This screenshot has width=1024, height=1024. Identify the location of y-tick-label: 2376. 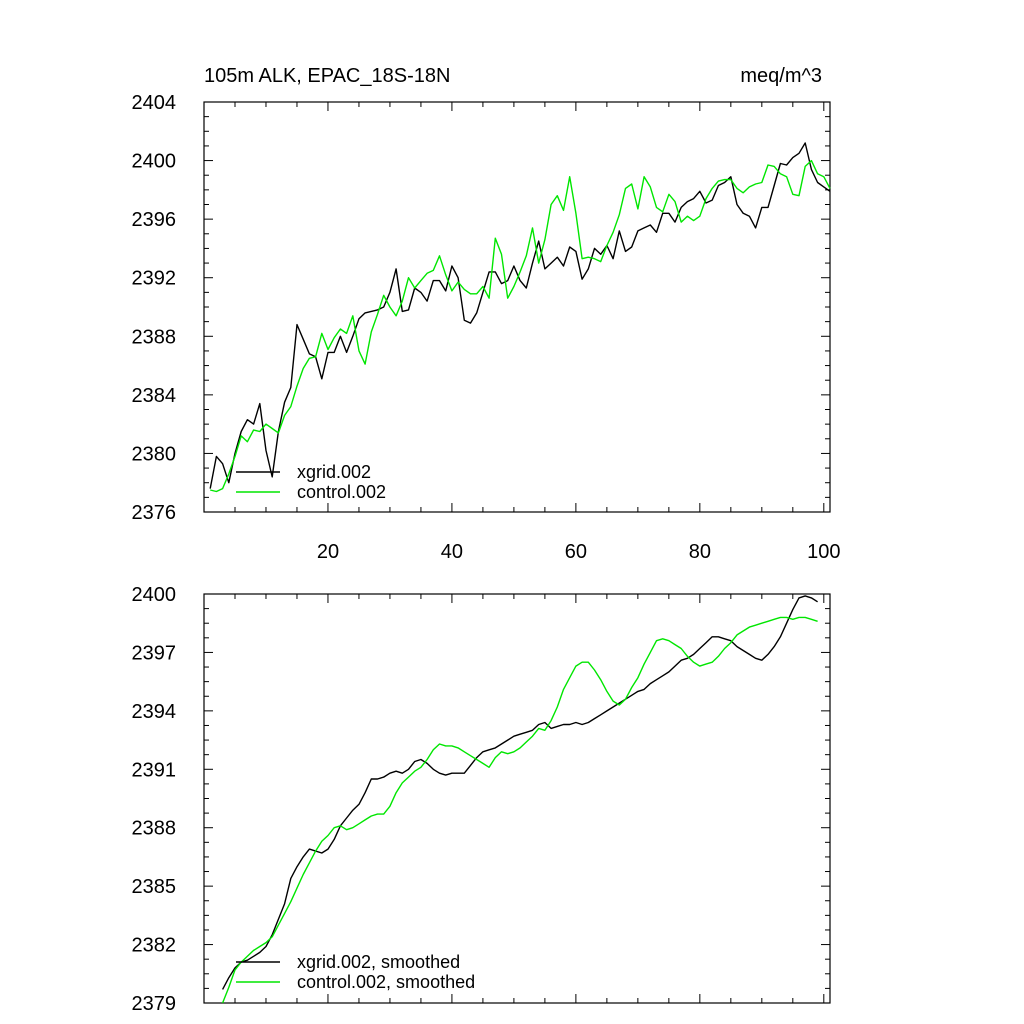
(154, 513).